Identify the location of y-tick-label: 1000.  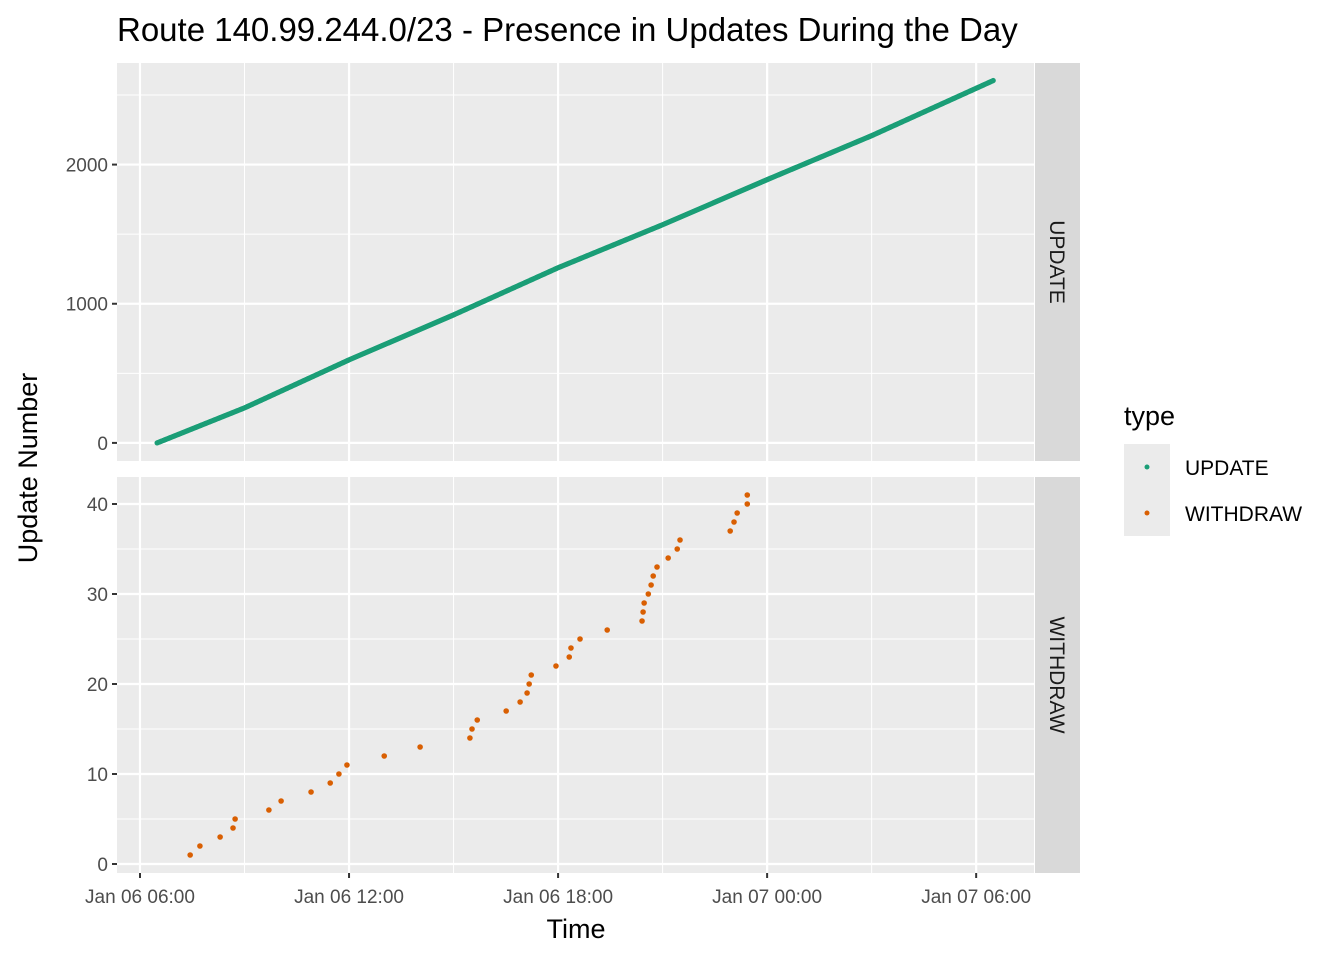
(87, 305).